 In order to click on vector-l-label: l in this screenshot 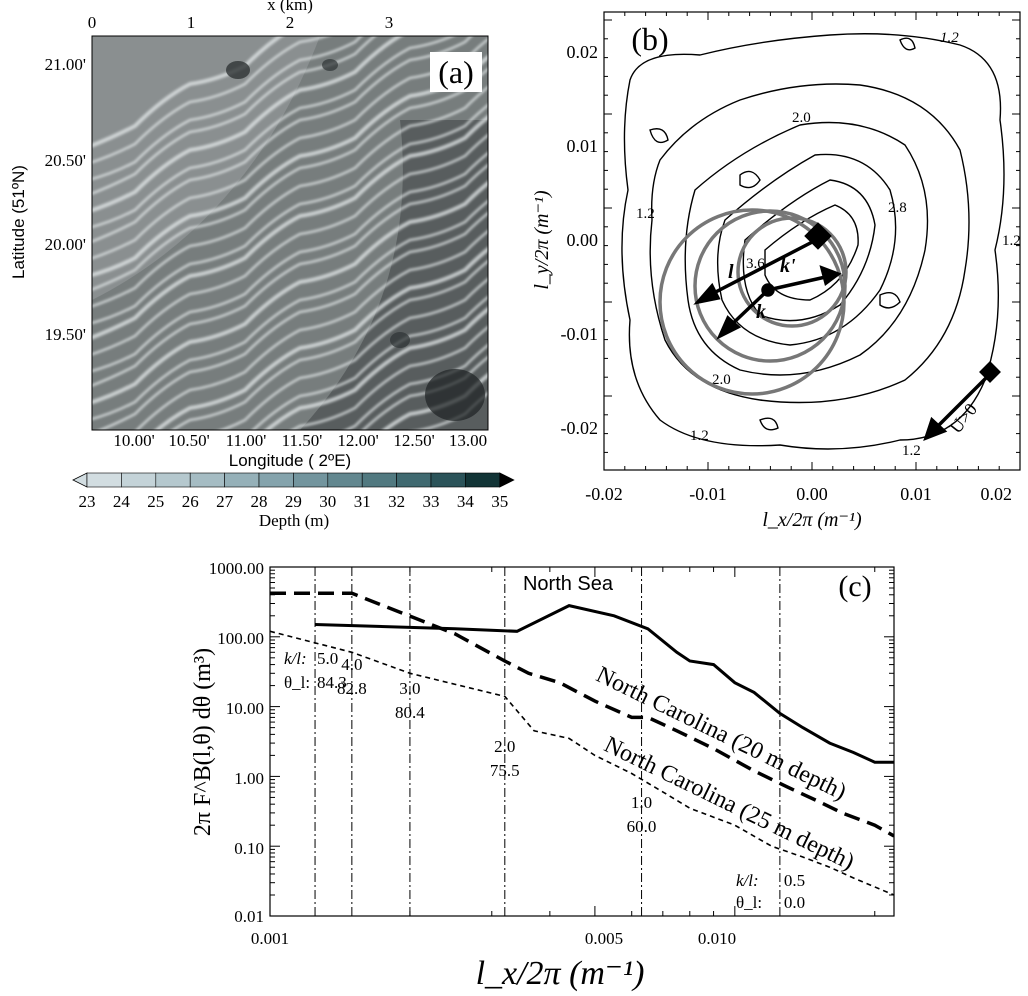, I will do `click(731, 272)`.